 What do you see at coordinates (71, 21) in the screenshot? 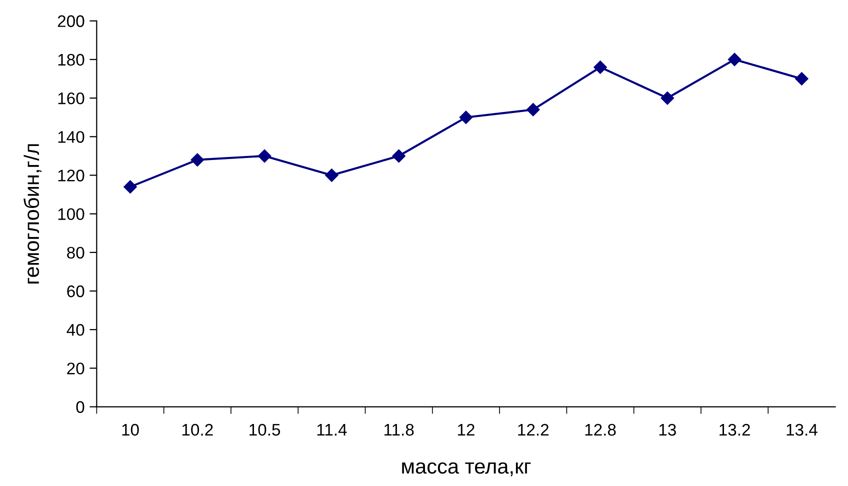
I see `y-tick-label: 200` at bounding box center [71, 21].